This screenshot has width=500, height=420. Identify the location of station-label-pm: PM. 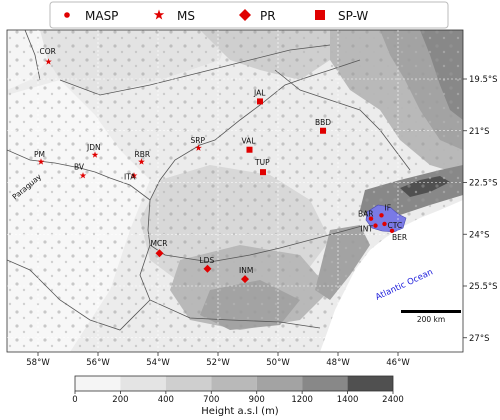
(39, 154).